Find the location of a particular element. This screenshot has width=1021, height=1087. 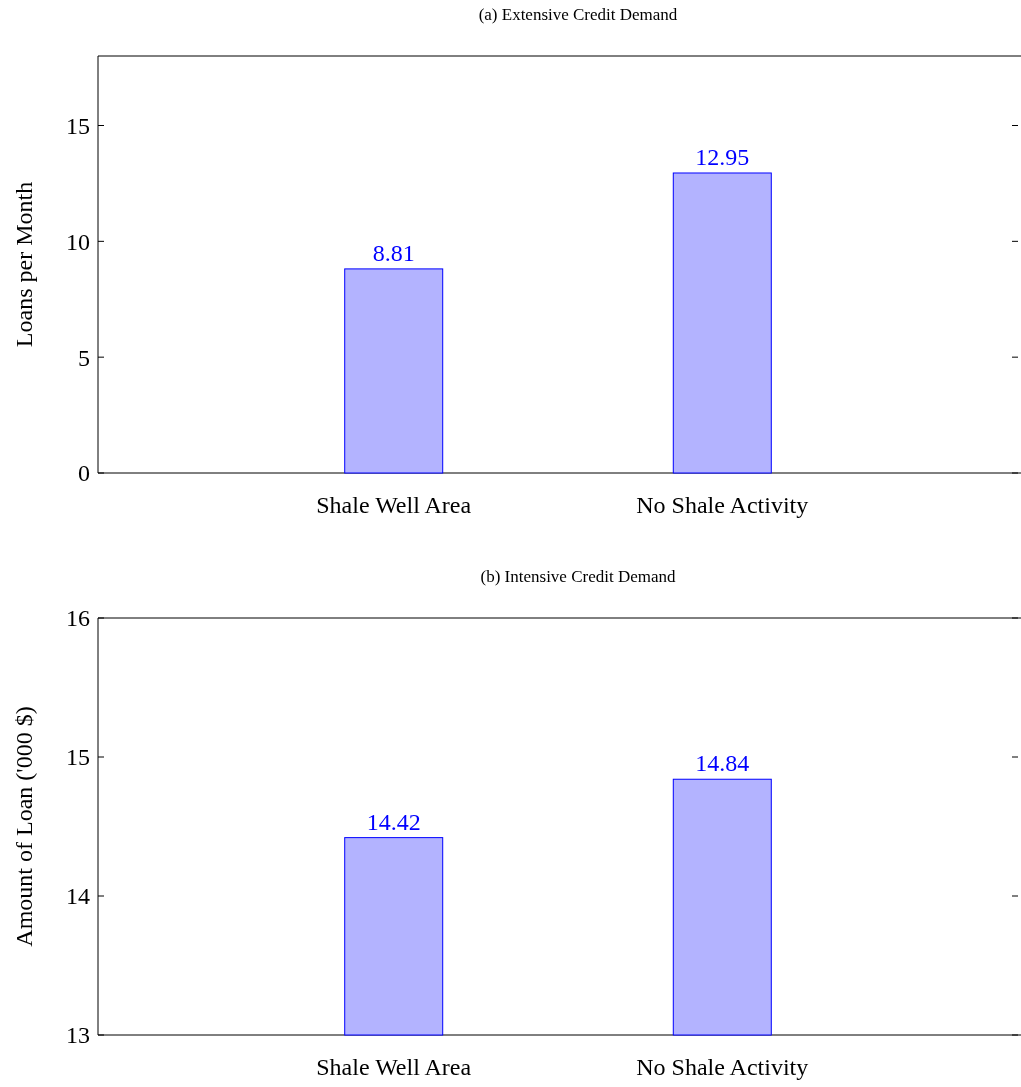

chart-title: (a) Extensive Credit Demand is located at coordinates (578, 14).